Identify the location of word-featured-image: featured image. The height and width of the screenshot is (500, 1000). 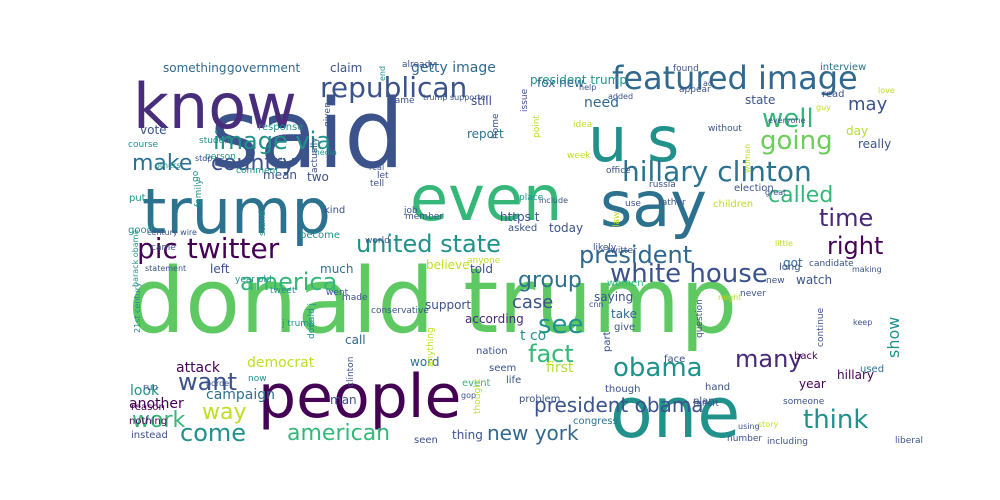
(735, 78).